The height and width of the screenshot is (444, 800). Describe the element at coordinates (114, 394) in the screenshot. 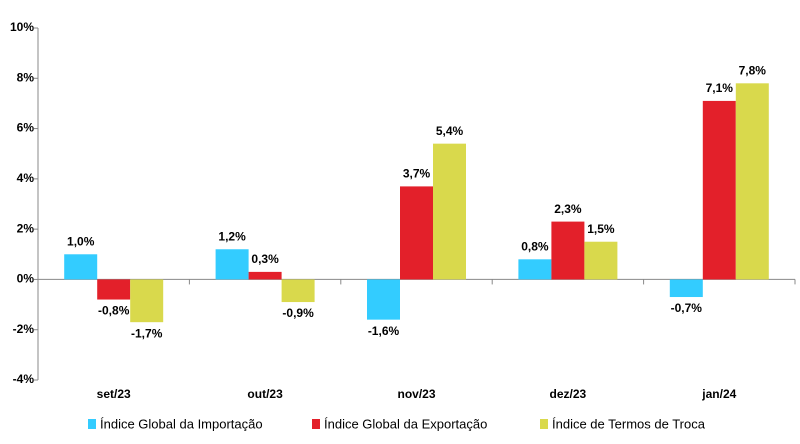

I see `x-tick-label: set/23` at that location.